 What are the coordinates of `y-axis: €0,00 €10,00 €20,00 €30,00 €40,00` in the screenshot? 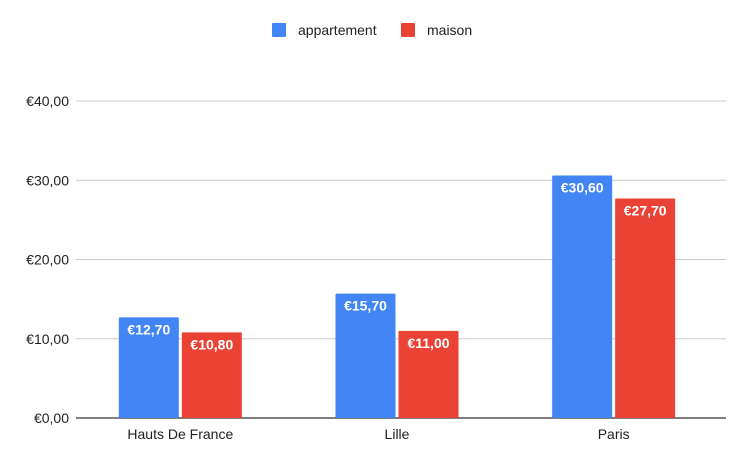 It's located at (47, 259).